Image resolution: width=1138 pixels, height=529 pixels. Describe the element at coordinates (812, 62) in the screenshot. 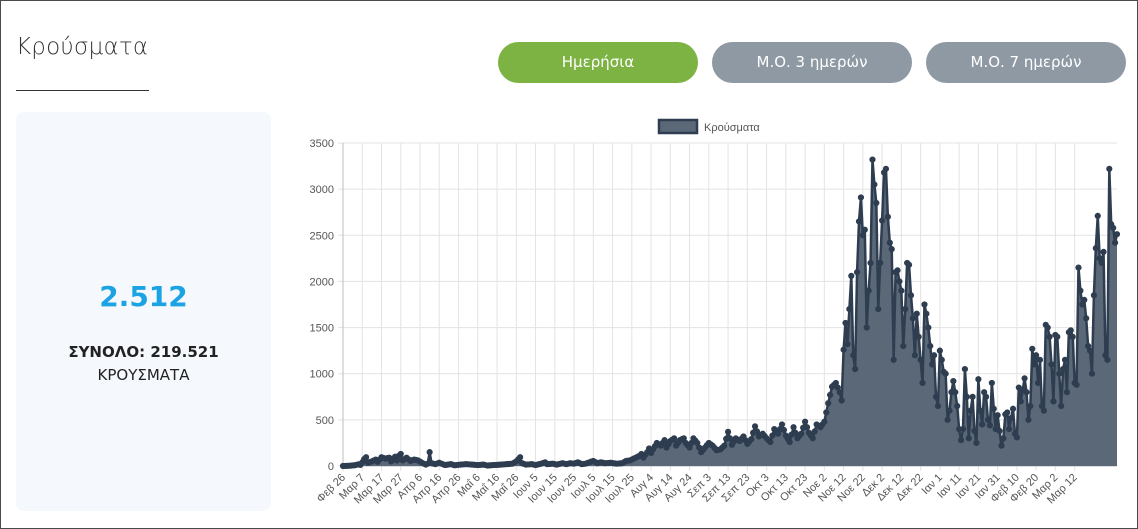

I see `tab-3day-average: Μ.Ο. 3 ημερών` at that location.